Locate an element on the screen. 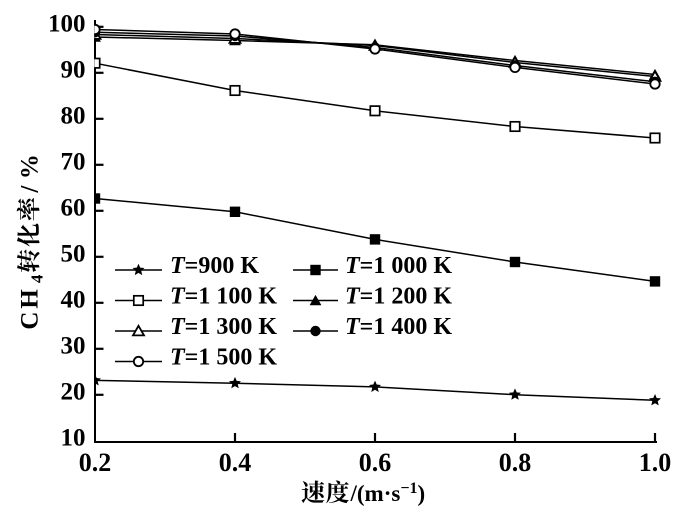 This screenshot has height=515, width=700. svg-text: T=1 200 K is located at coordinates (398, 297).